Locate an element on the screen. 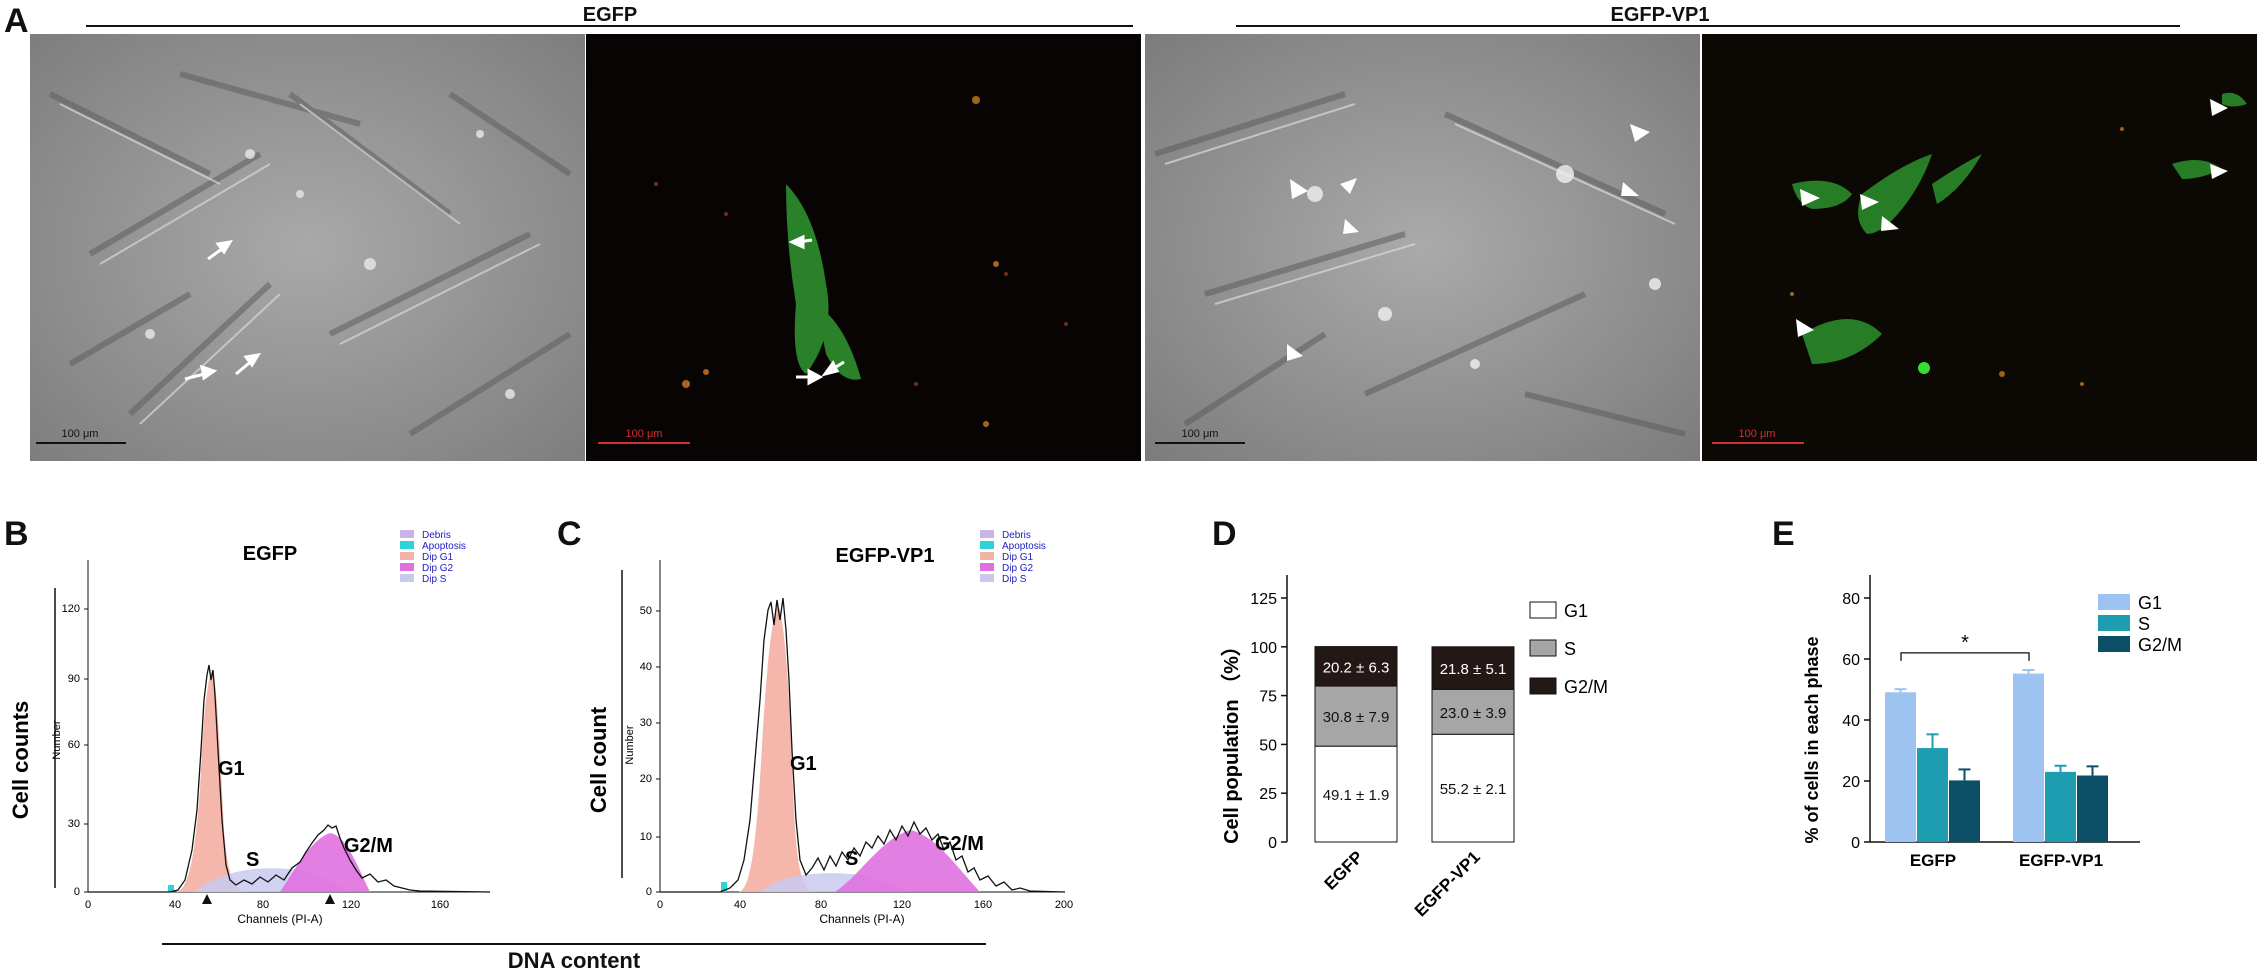 Image resolution: width=2258 pixels, height=975 pixels. group-label-egfp-vp1: EGFP-VP1 is located at coordinates (1660, 15).